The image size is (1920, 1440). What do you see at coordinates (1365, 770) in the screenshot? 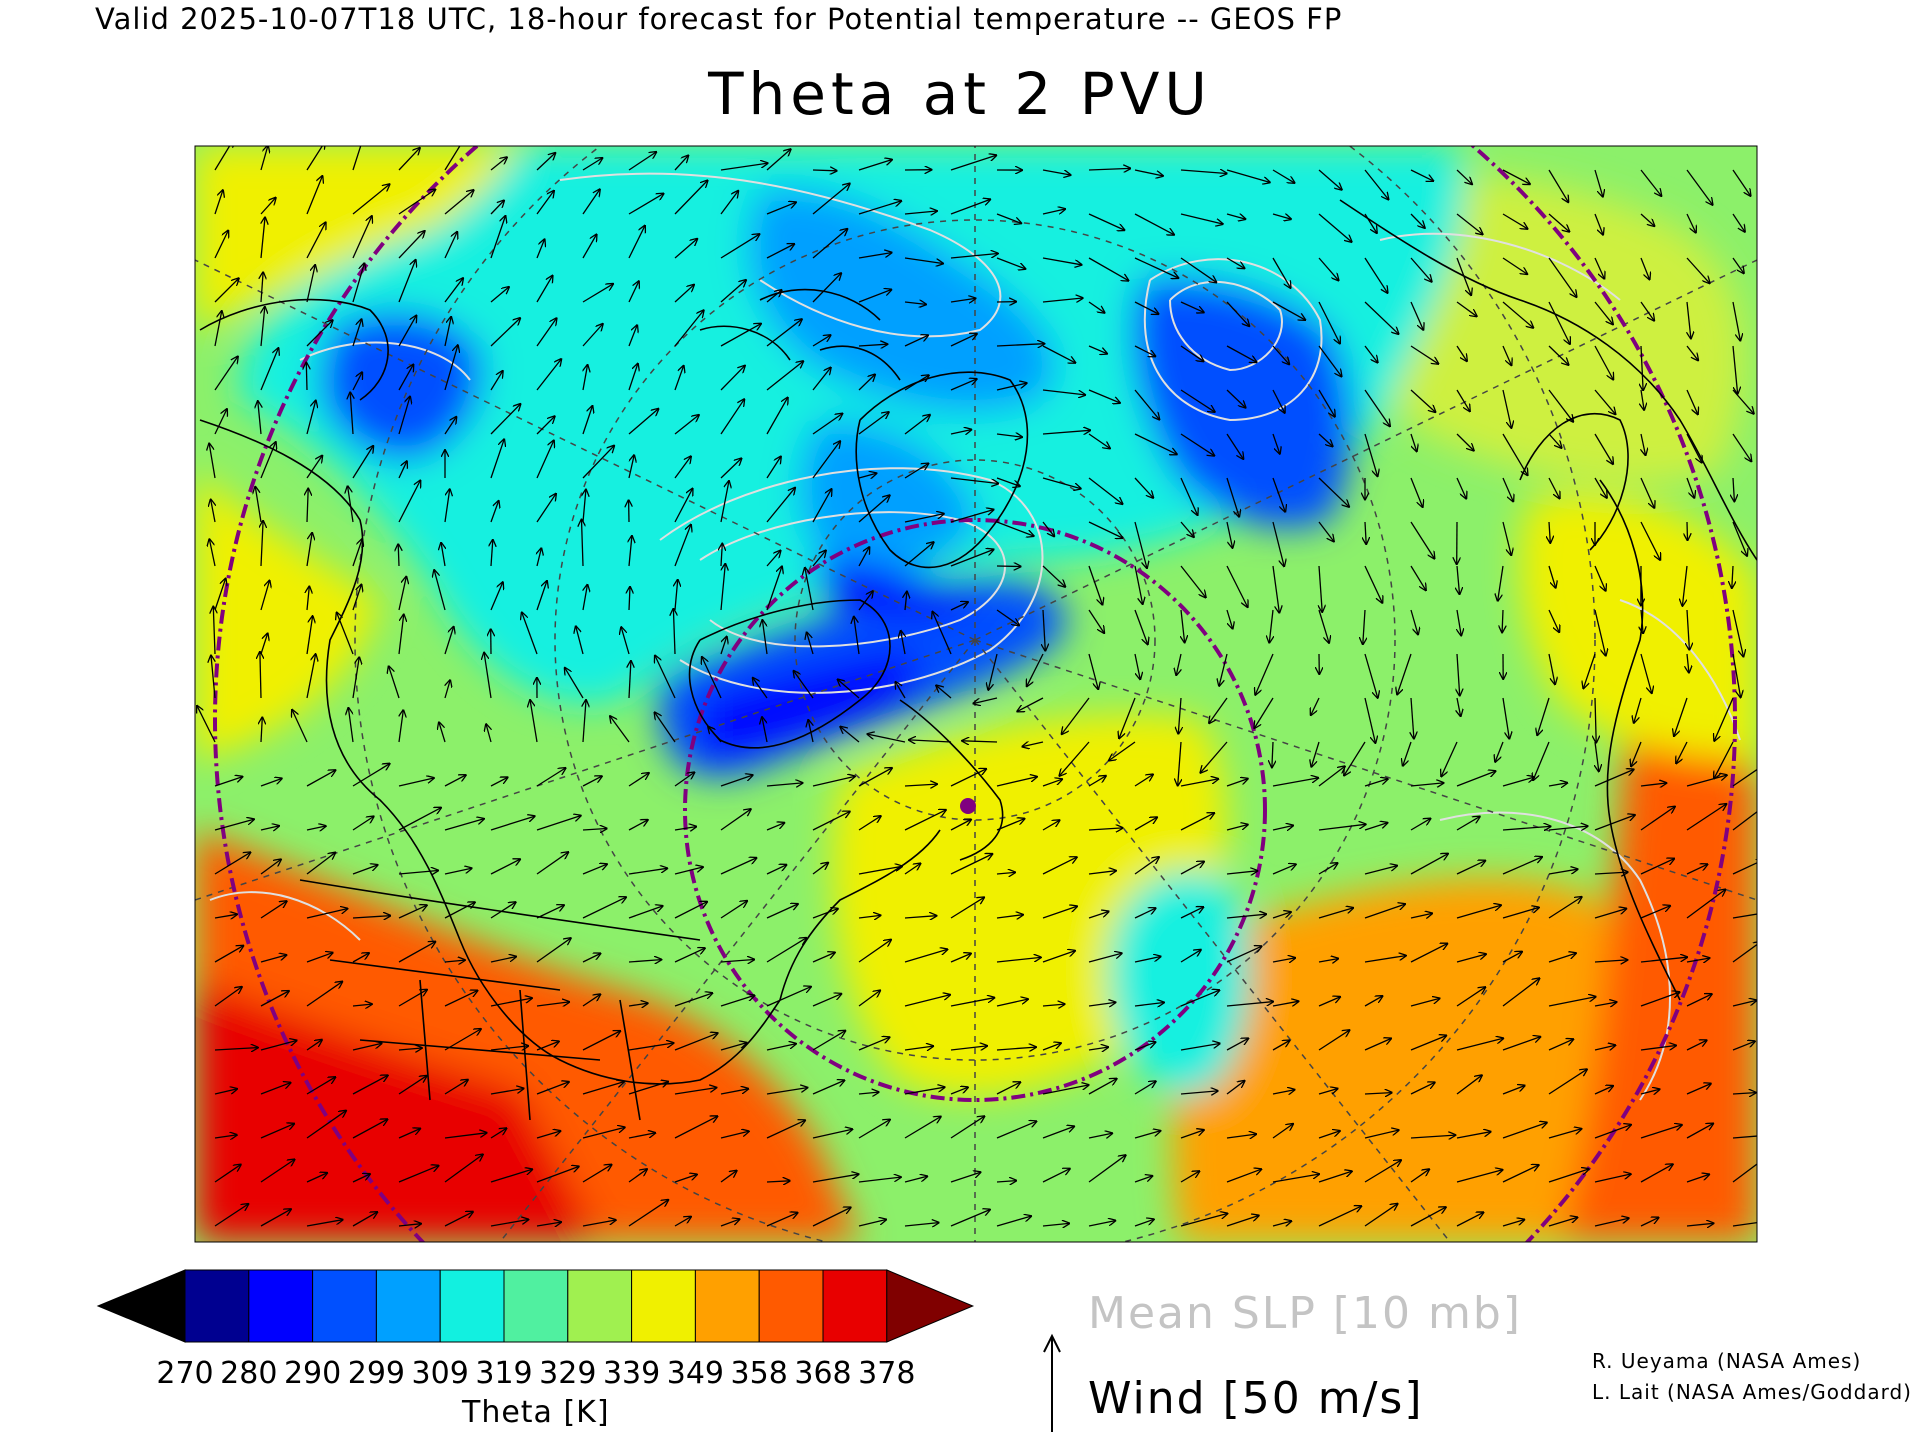
I see `meridian-line` at bounding box center [1365, 770].